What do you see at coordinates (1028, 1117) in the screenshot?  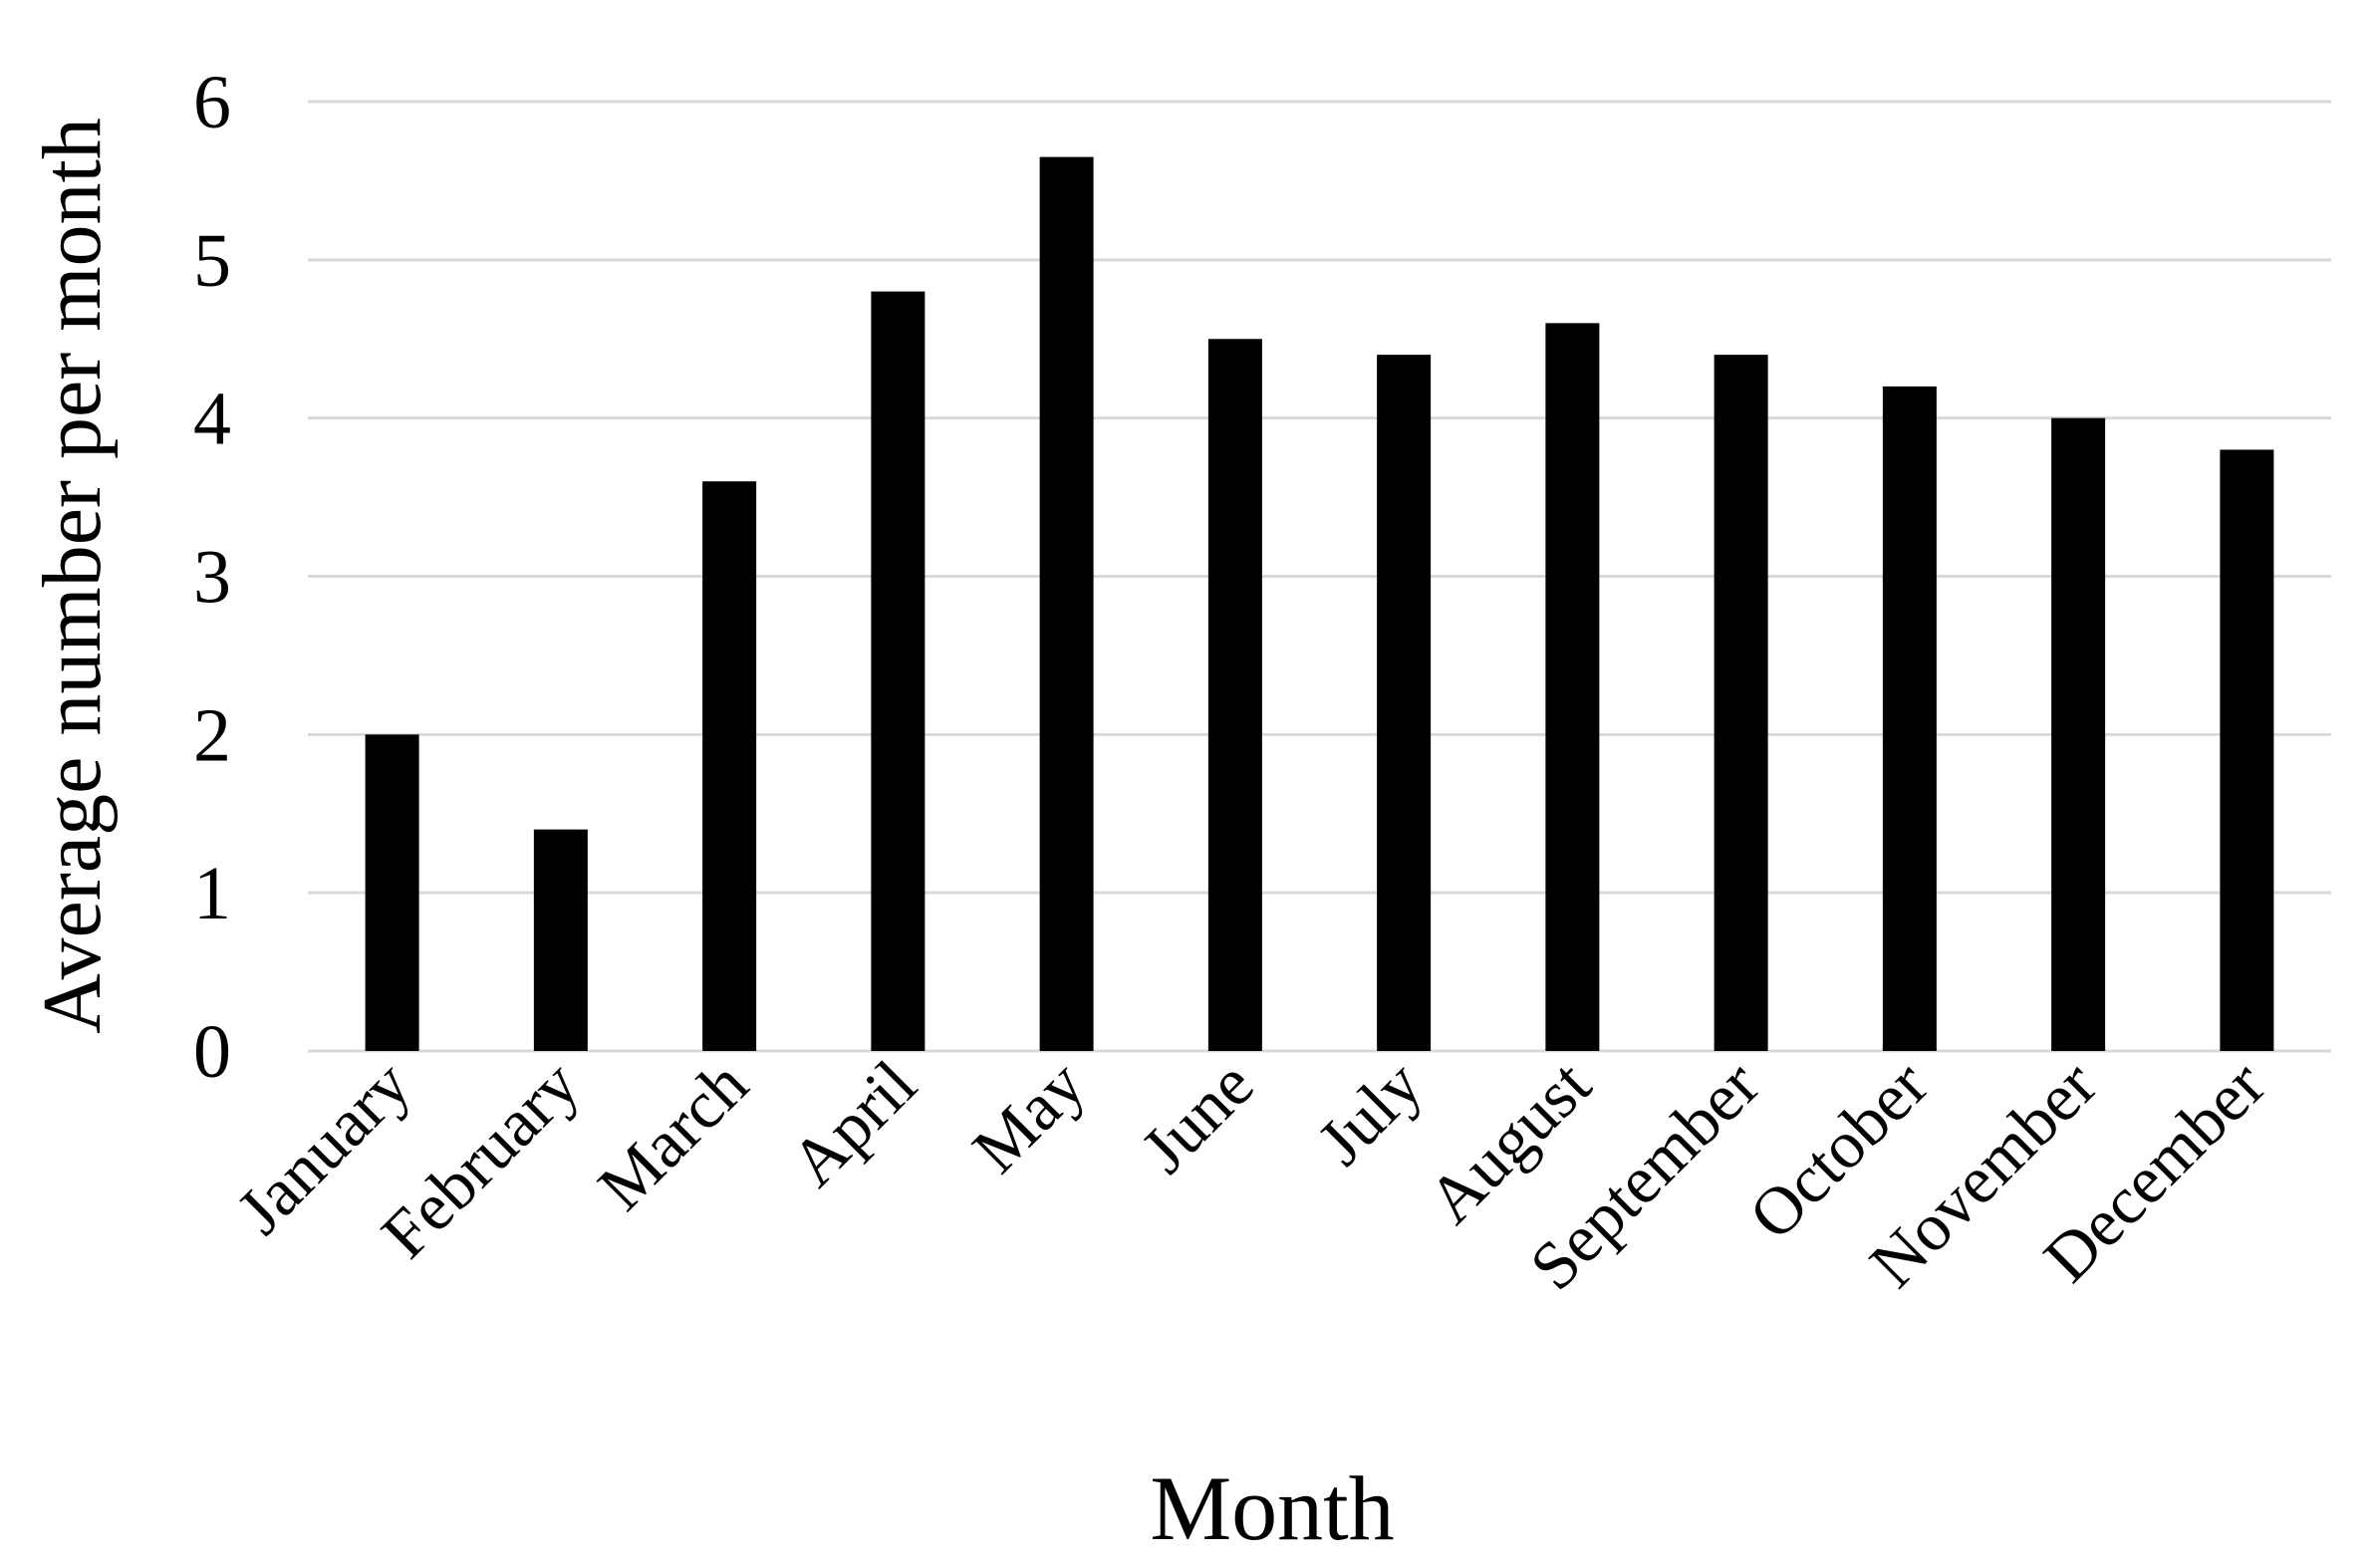 I see `x-tick-label: May` at bounding box center [1028, 1117].